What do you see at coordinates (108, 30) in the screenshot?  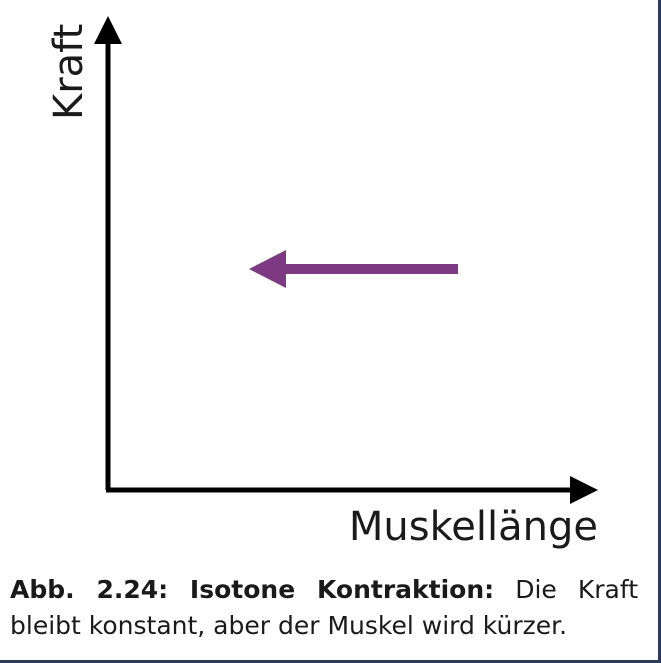 I see `y-axis-arrowhead` at bounding box center [108, 30].